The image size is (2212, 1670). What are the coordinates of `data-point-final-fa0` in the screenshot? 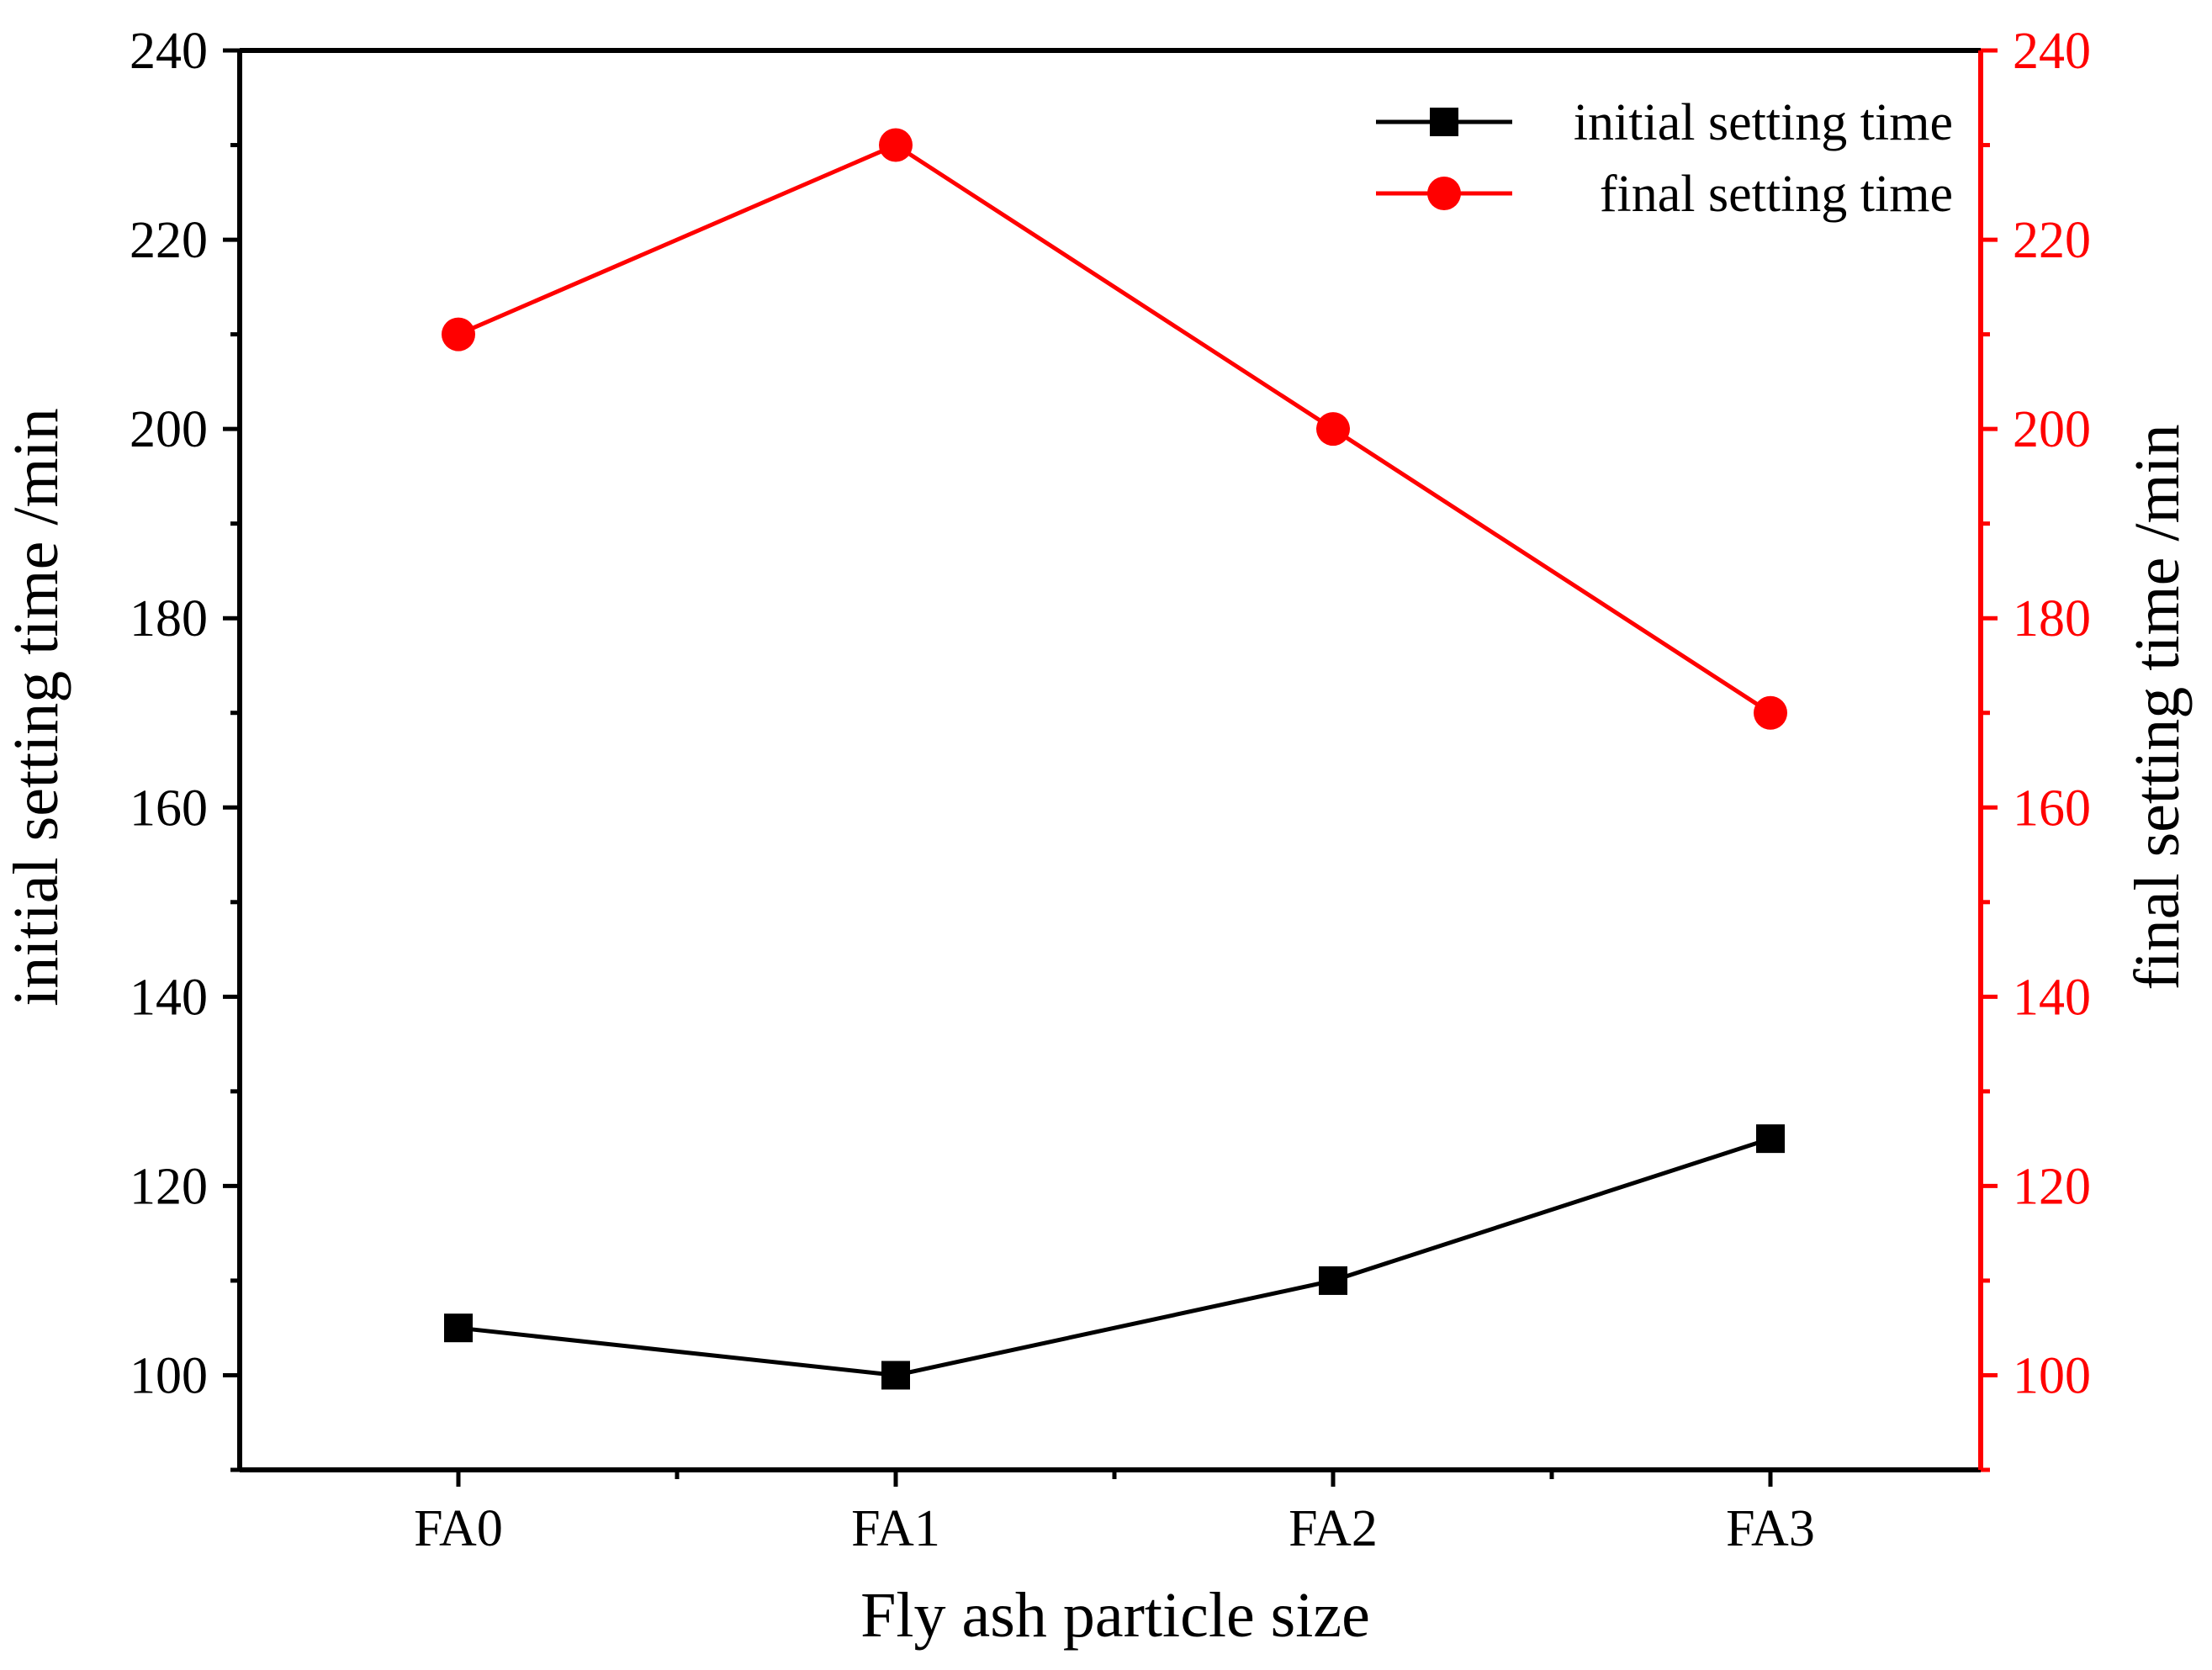 It's located at (458, 334).